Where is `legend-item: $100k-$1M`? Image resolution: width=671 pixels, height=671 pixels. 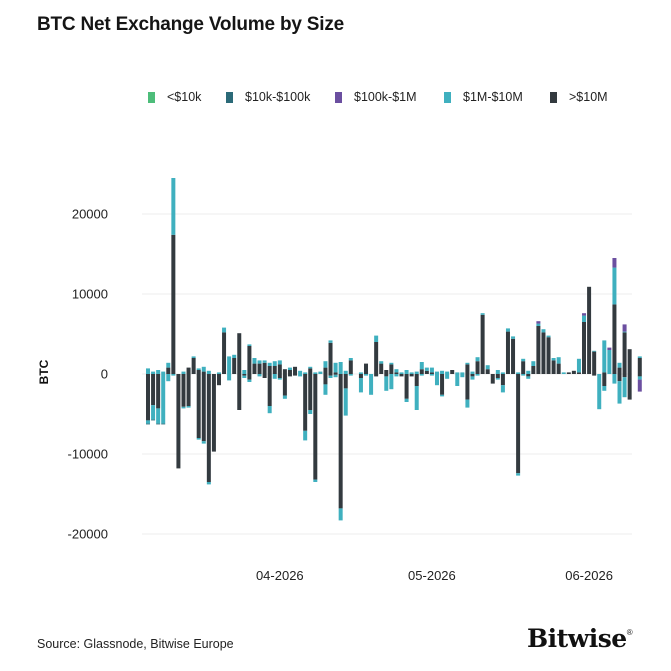
legend-item: $100k-$1M is located at coordinates (376, 97).